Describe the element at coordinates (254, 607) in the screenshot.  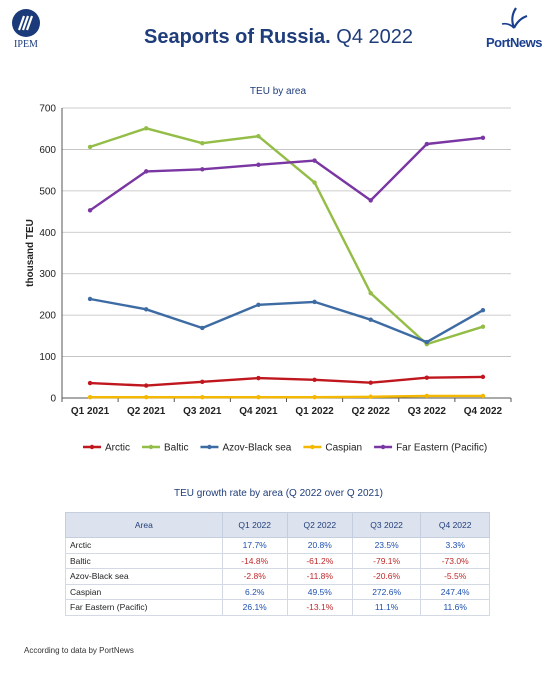
I see `growth-rate-cell: 26.1%` at that location.